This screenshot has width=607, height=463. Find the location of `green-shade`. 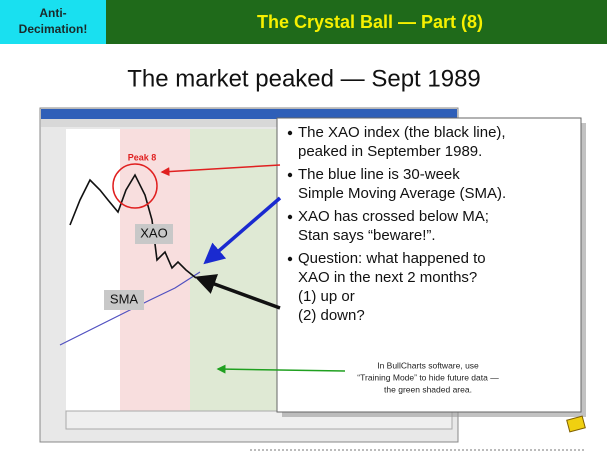

green-shade is located at coordinates (235, 270).